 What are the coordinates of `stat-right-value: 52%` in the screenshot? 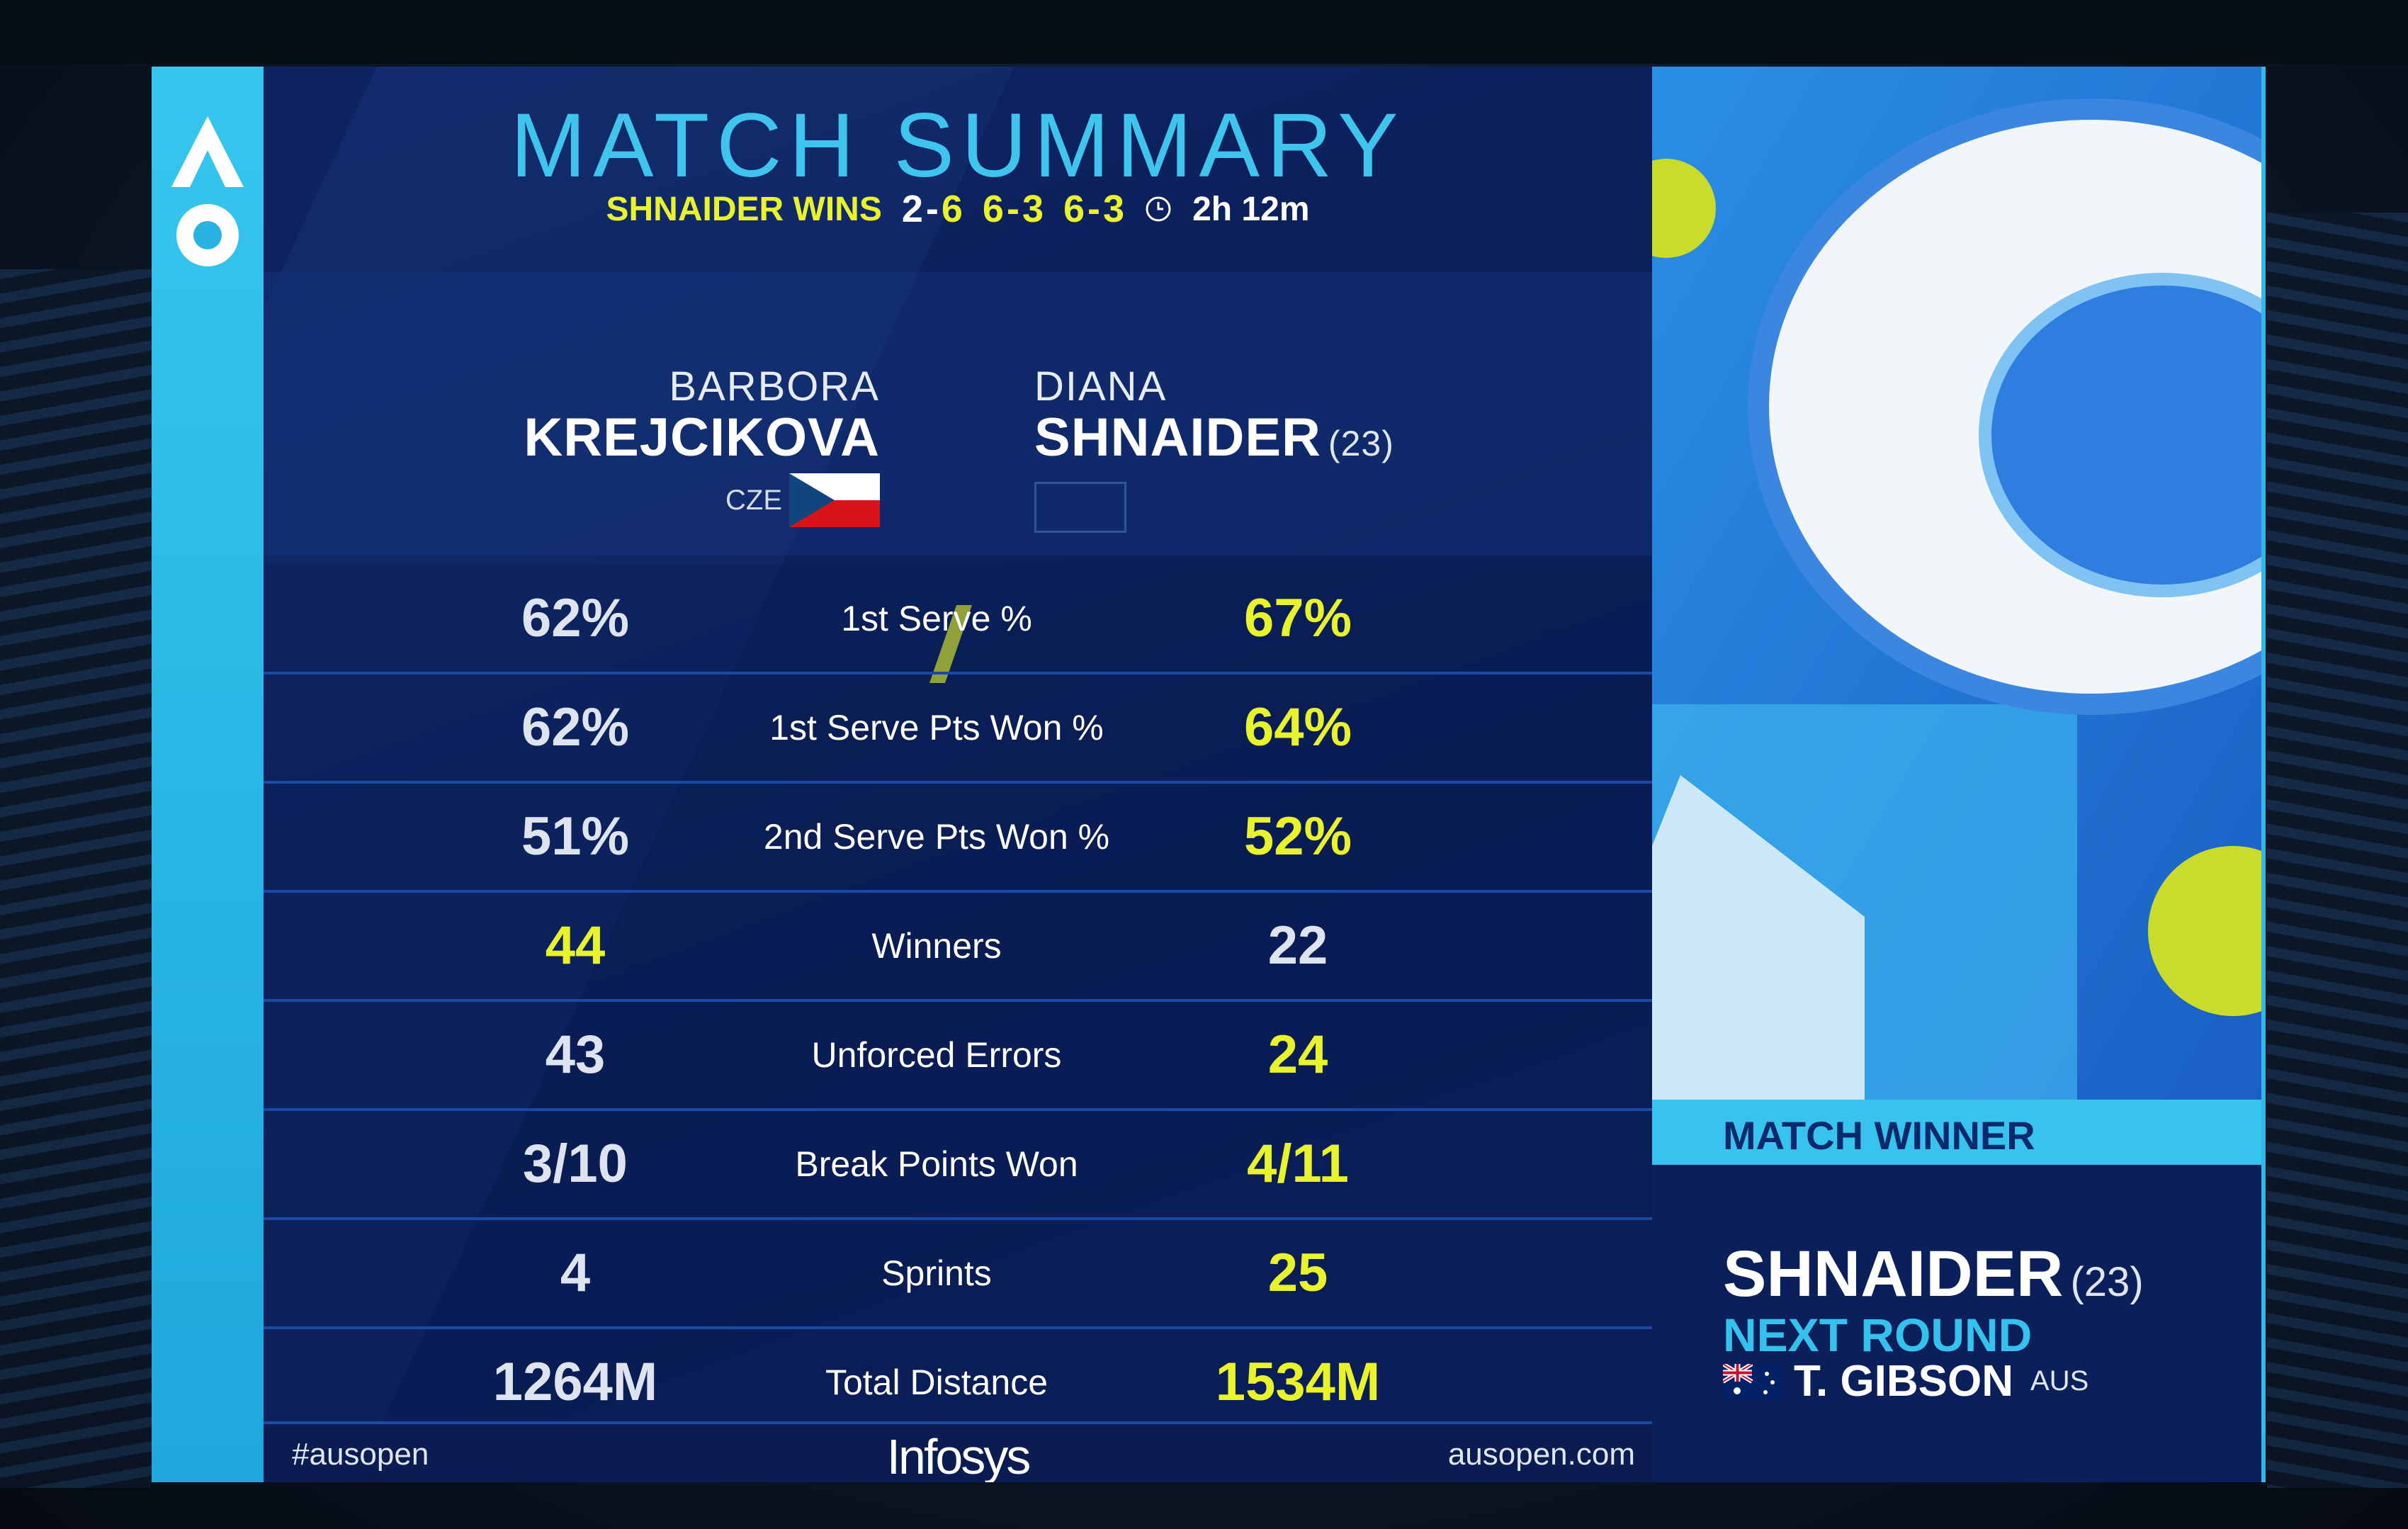 It's located at (1297, 837).